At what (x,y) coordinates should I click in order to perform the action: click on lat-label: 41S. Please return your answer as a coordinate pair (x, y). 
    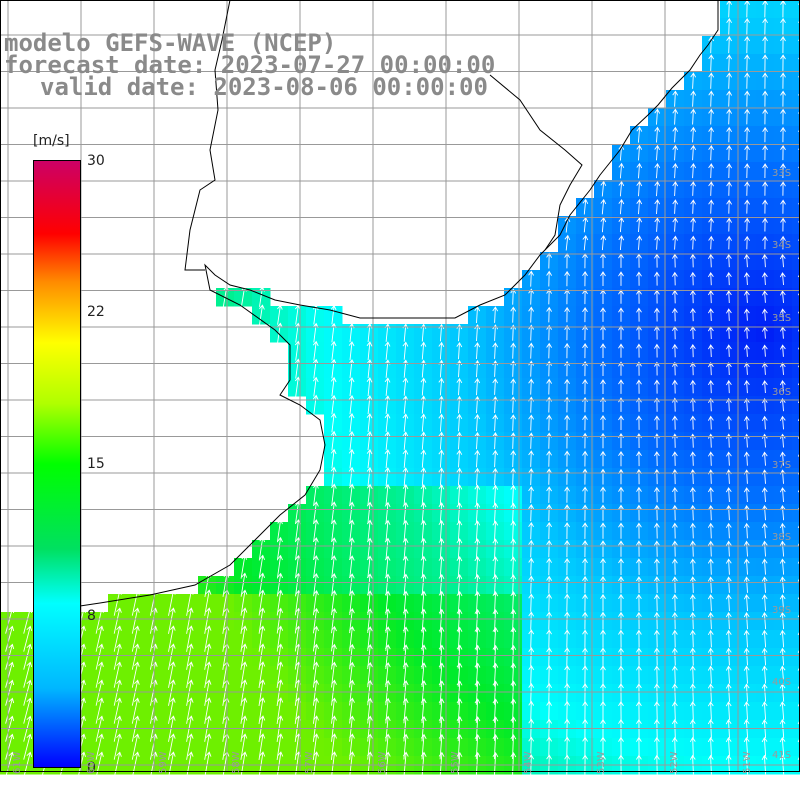
    Looking at the image, I should click on (782, 755).